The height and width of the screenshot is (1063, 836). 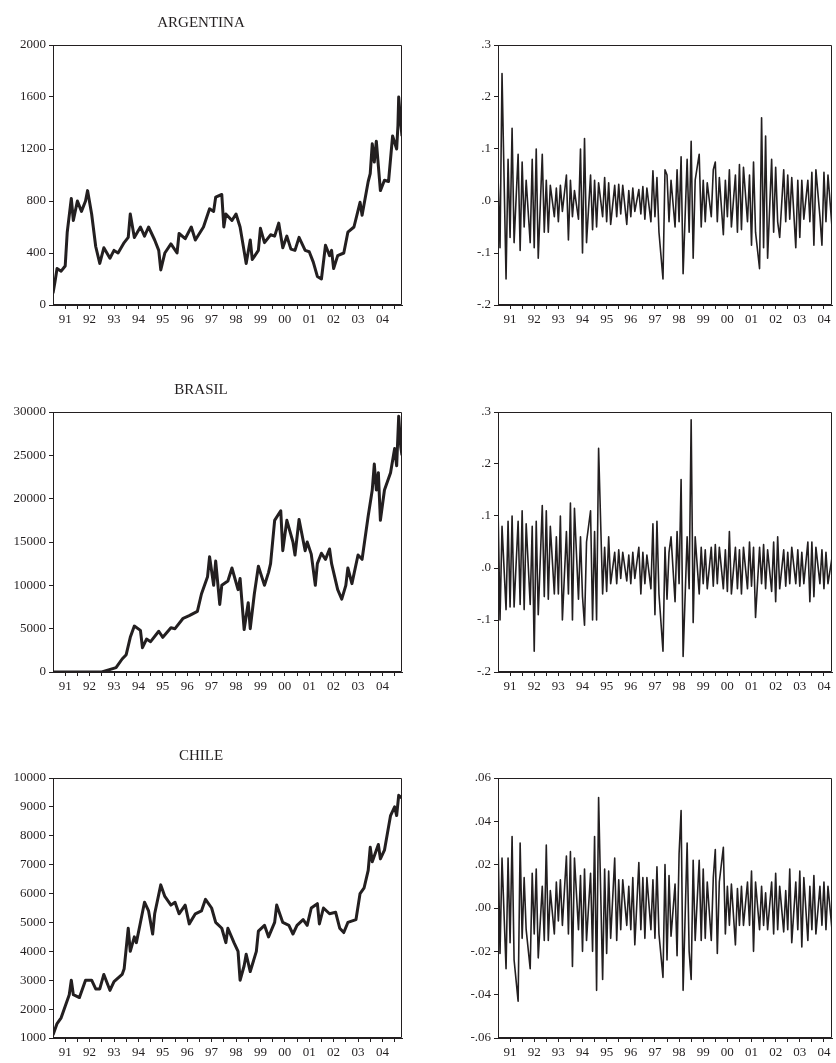 What do you see at coordinates (480, 950) in the screenshot?
I see `y-tick-label: -.02` at bounding box center [480, 950].